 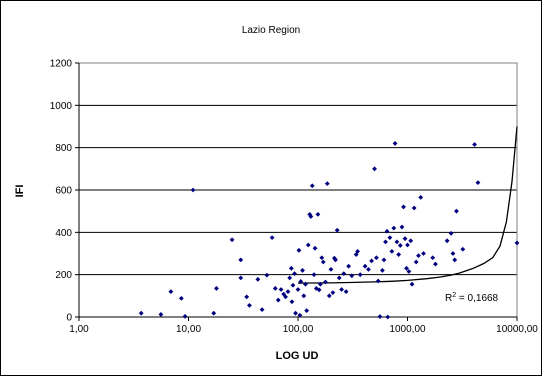 What do you see at coordinates (61, 64) in the screenshot?
I see `y-tick-label: 1200` at bounding box center [61, 64].